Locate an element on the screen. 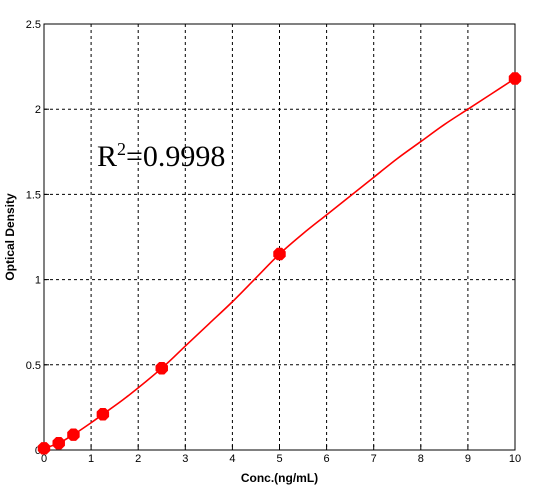 Image resolution: width=541 pixels, height=491 pixels. r-squared-base: R is located at coordinates (107, 156).